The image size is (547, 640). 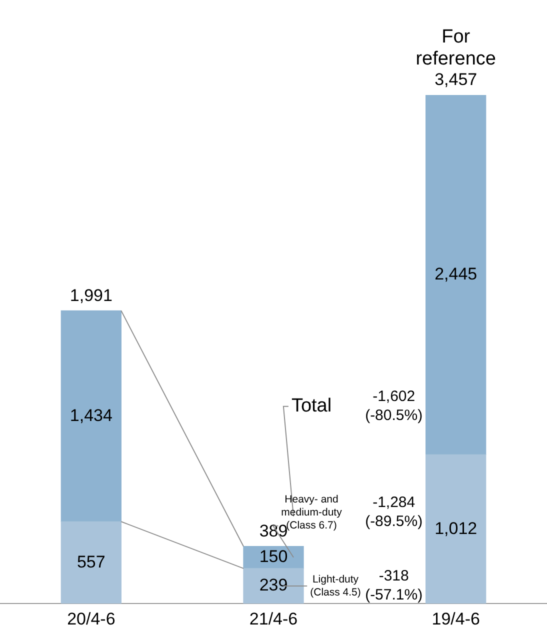 I want to click on annotation: -1,602 (-80.5%), so click(x=394, y=406).